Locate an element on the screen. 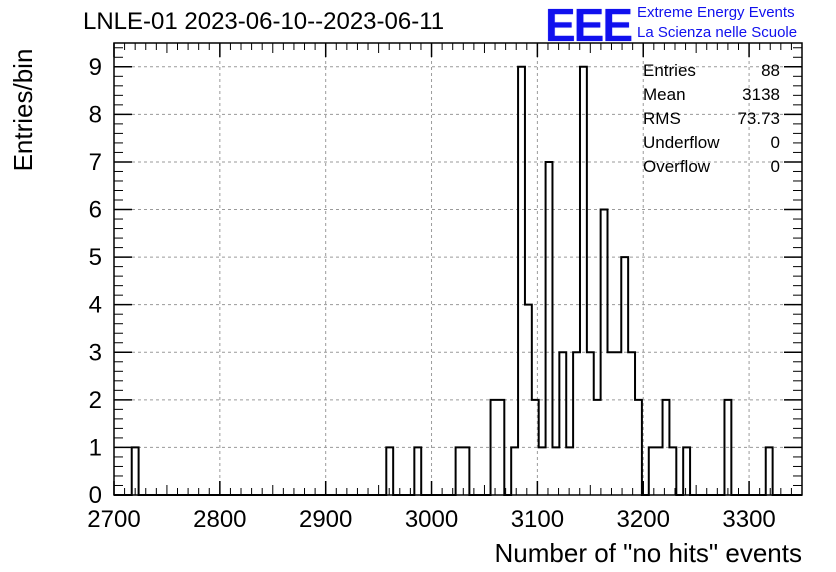 Image resolution: width=836 pixels, height=572 pixels. x-axis-label: Number of "no hits" events is located at coordinates (649, 553).